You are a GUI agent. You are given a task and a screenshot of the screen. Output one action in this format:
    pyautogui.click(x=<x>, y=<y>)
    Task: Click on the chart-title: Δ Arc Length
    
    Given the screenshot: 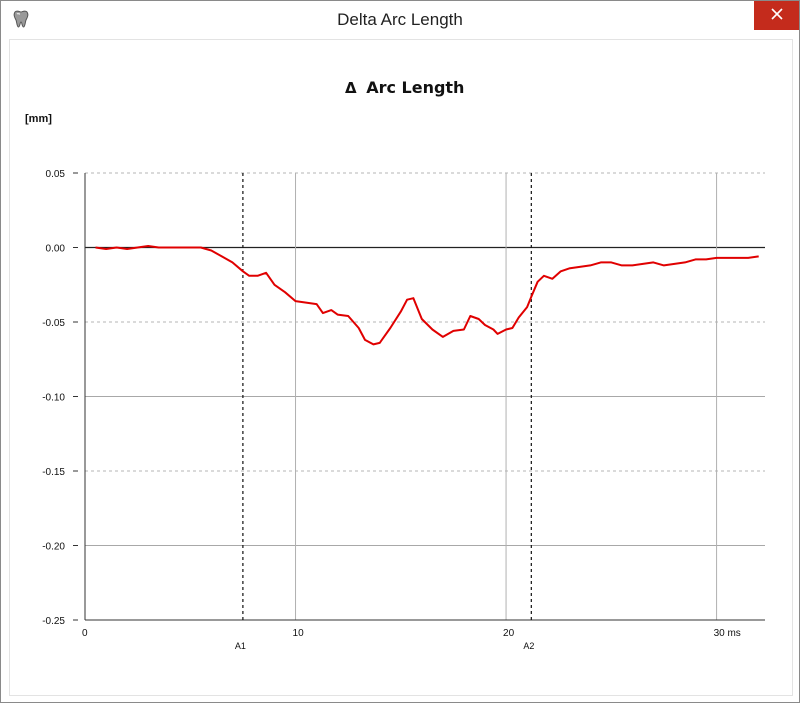 What is the action you would take?
    pyautogui.click(x=404, y=87)
    